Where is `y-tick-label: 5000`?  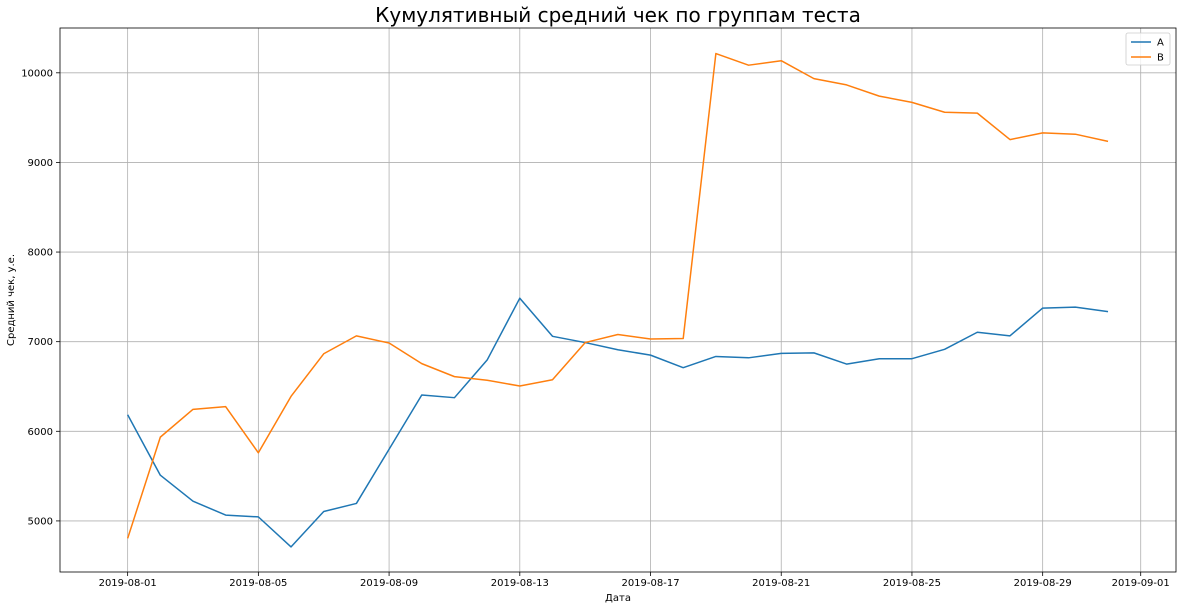 y-tick-label: 5000 is located at coordinates (40, 521).